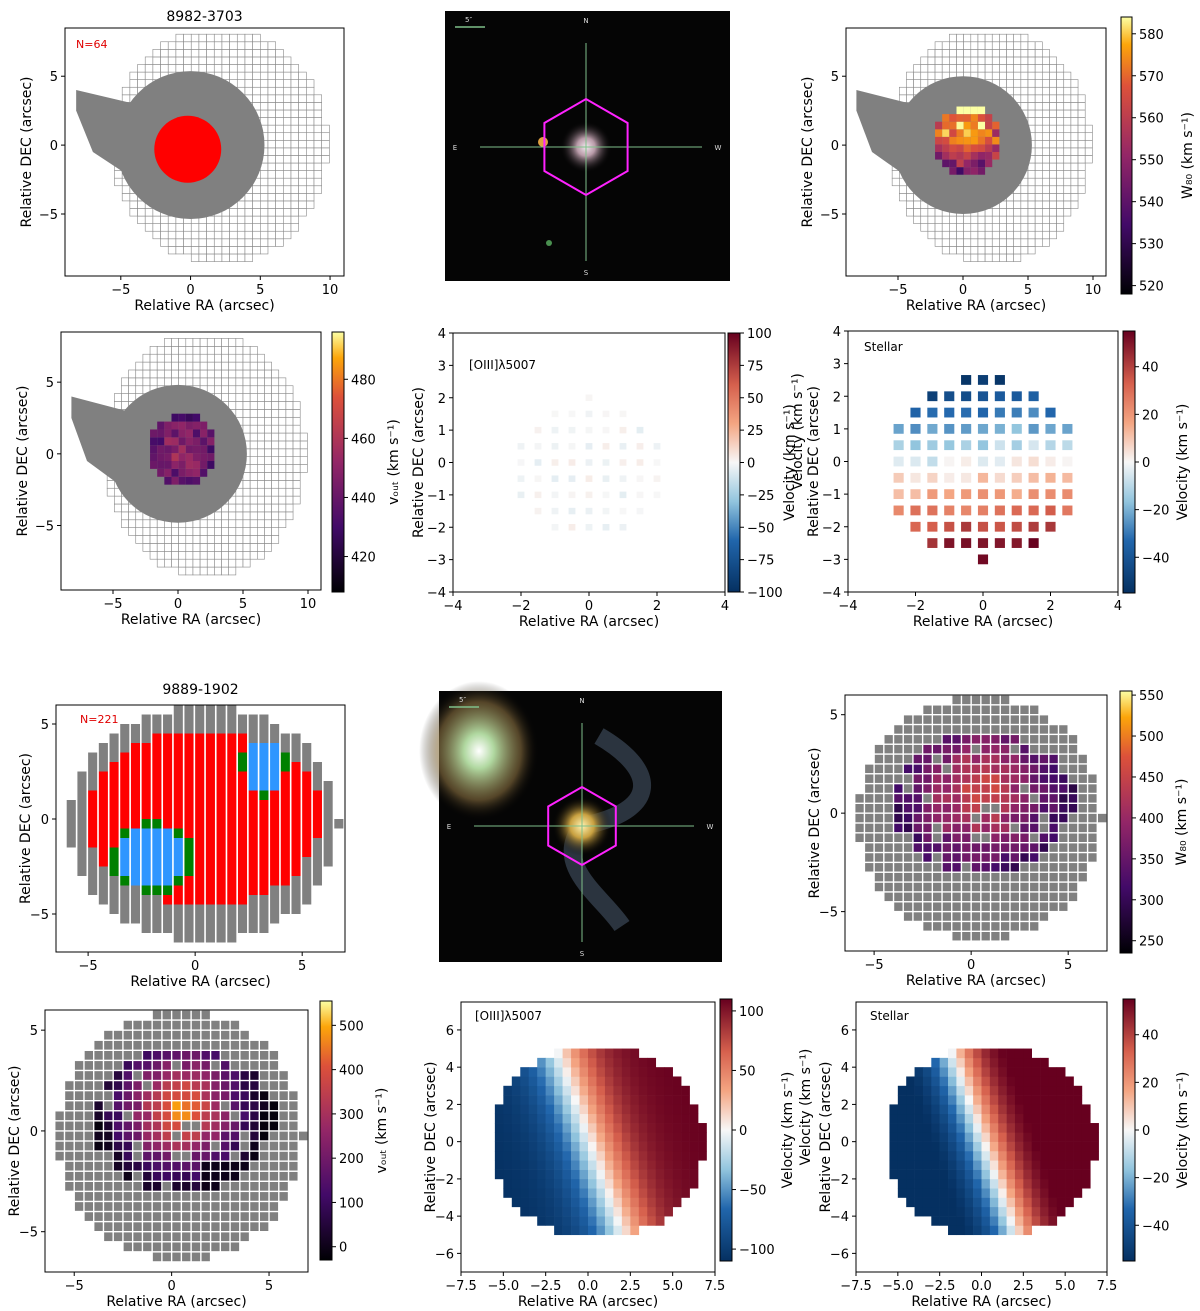 The width and height of the screenshot is (1200, 1311). Describe the element at coordinates (587, 146) in the screenshot. I see `sky-image: NE WS5″` at that location.